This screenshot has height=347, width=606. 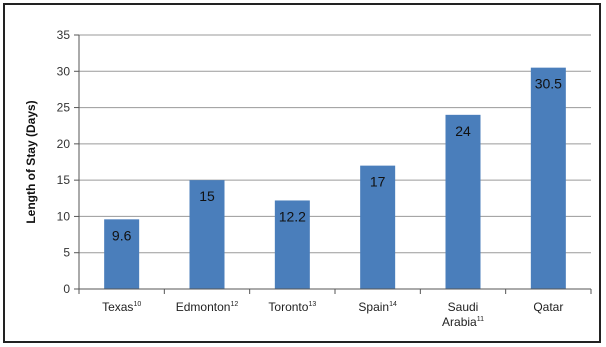 I want to click on y-tick-label: 25, so click(x=64, y=108).